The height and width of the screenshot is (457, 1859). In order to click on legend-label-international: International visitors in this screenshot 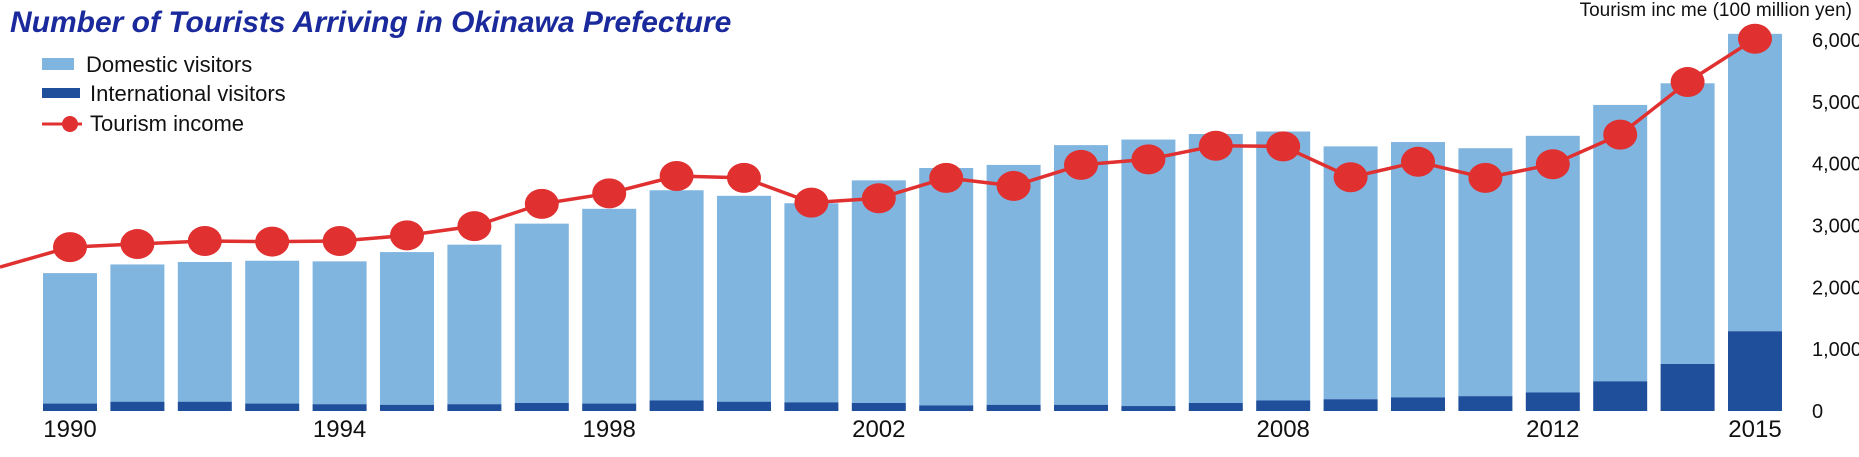, I will do `click(188, 93)`.